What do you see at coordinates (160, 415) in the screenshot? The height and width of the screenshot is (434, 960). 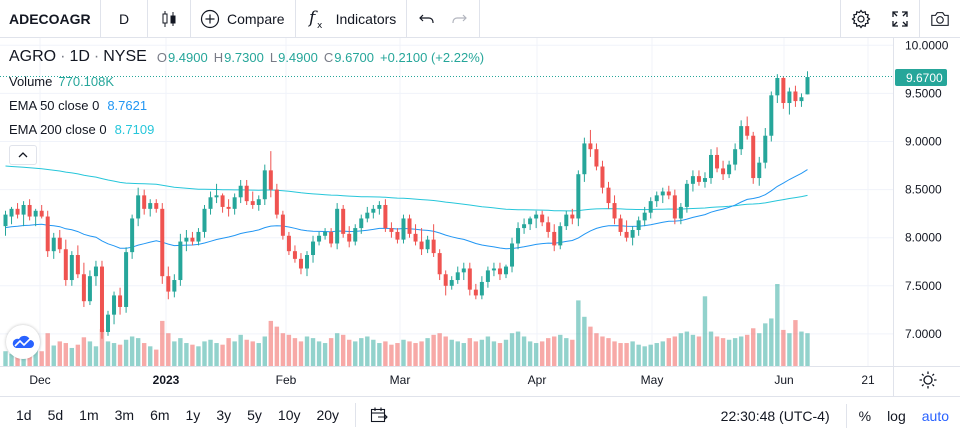 I see `range-6m: 6m` at bounding box center [160, 415].